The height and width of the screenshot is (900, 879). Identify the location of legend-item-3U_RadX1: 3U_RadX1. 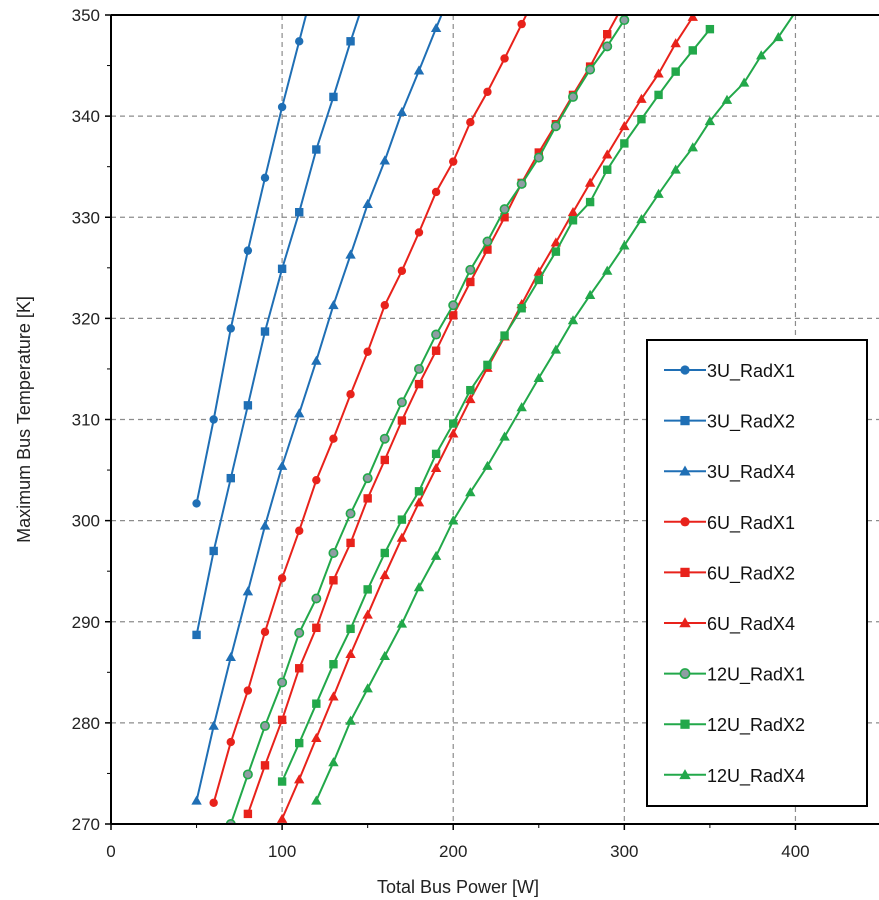
(729, 371).